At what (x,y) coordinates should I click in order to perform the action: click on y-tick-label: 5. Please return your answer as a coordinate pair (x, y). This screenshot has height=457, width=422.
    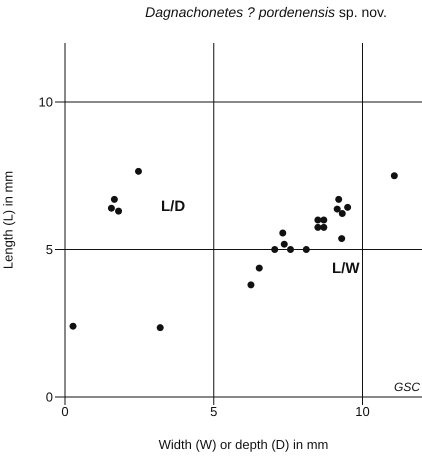
    Looking at the image, I should click on (49, 250).